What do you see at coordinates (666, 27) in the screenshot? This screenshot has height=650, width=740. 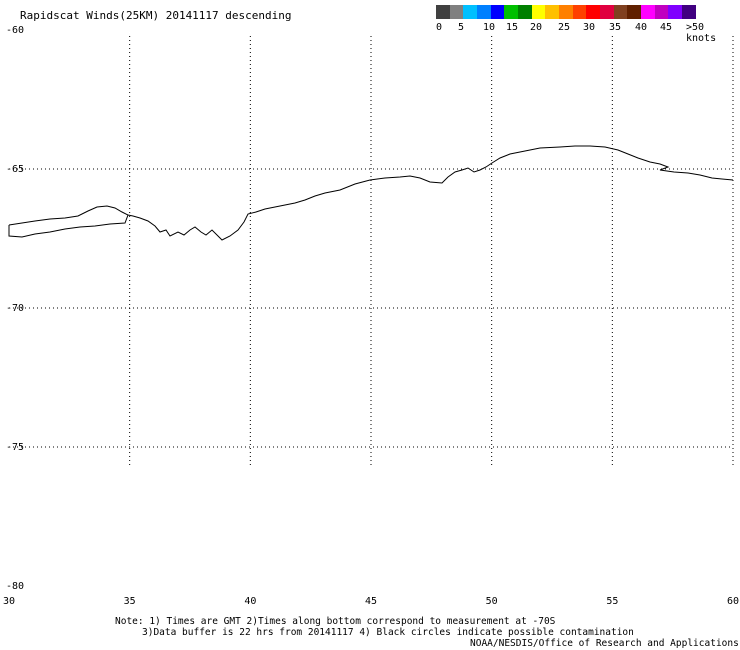 I see `colorbar-label: 45` at bounding box center [666, 27].